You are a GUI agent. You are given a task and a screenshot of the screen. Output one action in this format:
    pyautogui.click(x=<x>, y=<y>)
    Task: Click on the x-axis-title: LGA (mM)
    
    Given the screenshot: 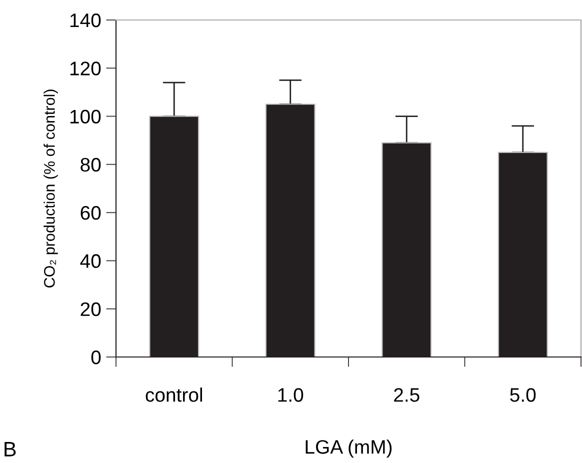 What is the action you would take?
    pyautogui.click(x=349, y=449)
    